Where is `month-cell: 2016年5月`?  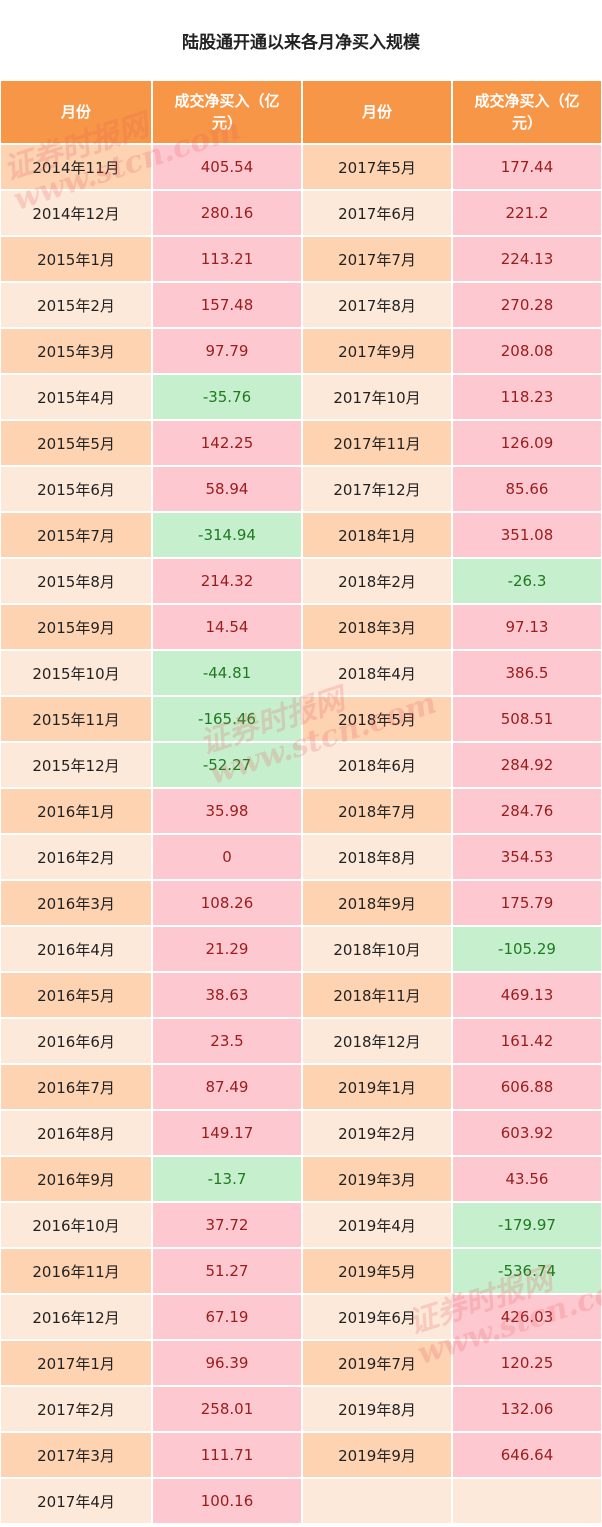
month-cell: 2016年5月 is located at coordinates (76, 995).